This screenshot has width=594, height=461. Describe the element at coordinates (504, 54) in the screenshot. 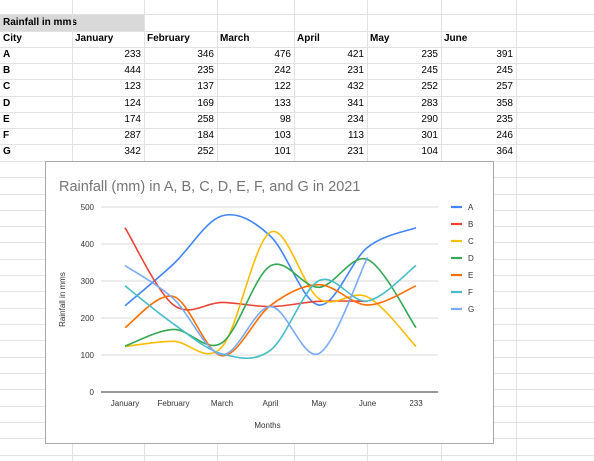

I see `value-cell: 391` at that location.